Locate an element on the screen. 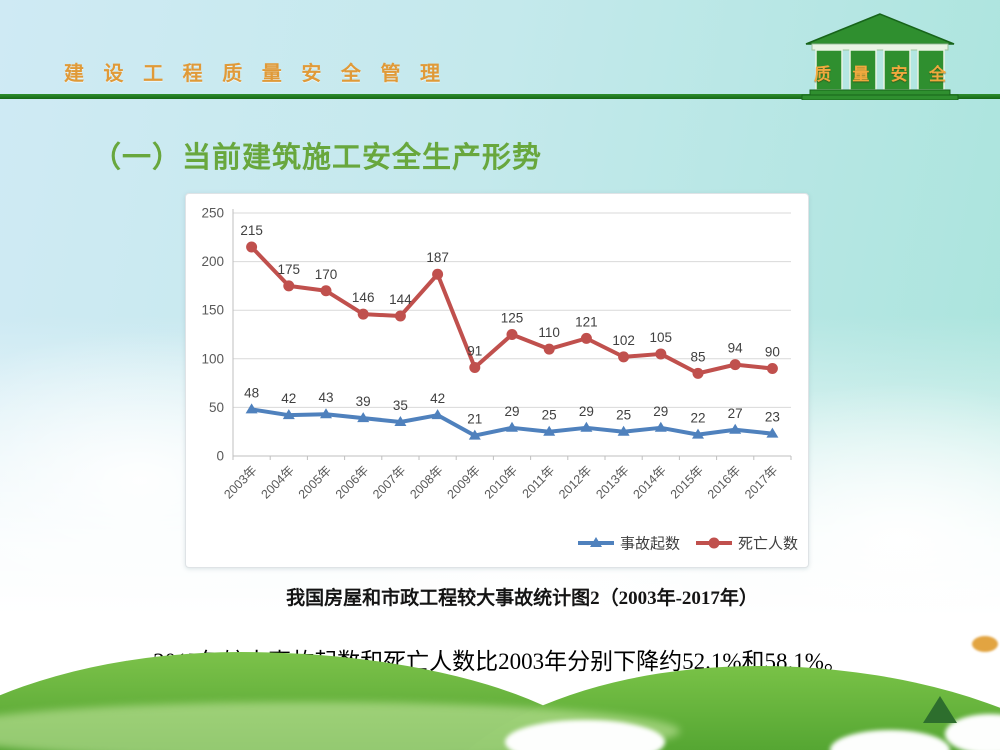 The image size is (1000, 750). svg-text: 102 is located at coordinates (623, 340).